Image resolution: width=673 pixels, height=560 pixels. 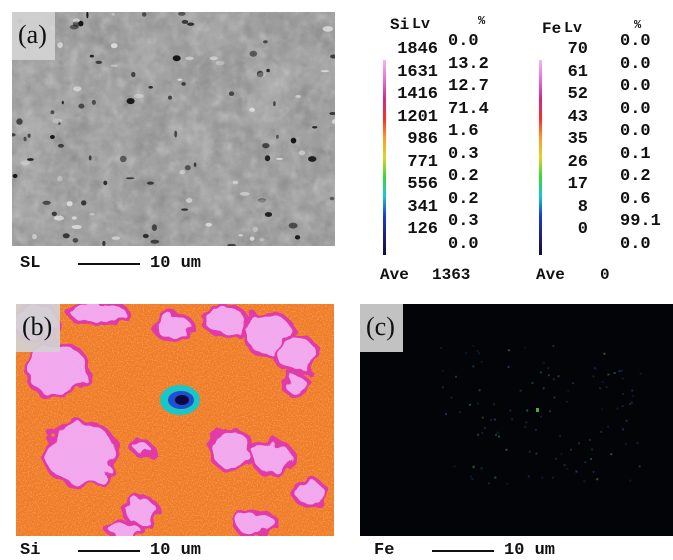 I want to click on fe-percent-4: 0.0, so click(x=635, y=131).